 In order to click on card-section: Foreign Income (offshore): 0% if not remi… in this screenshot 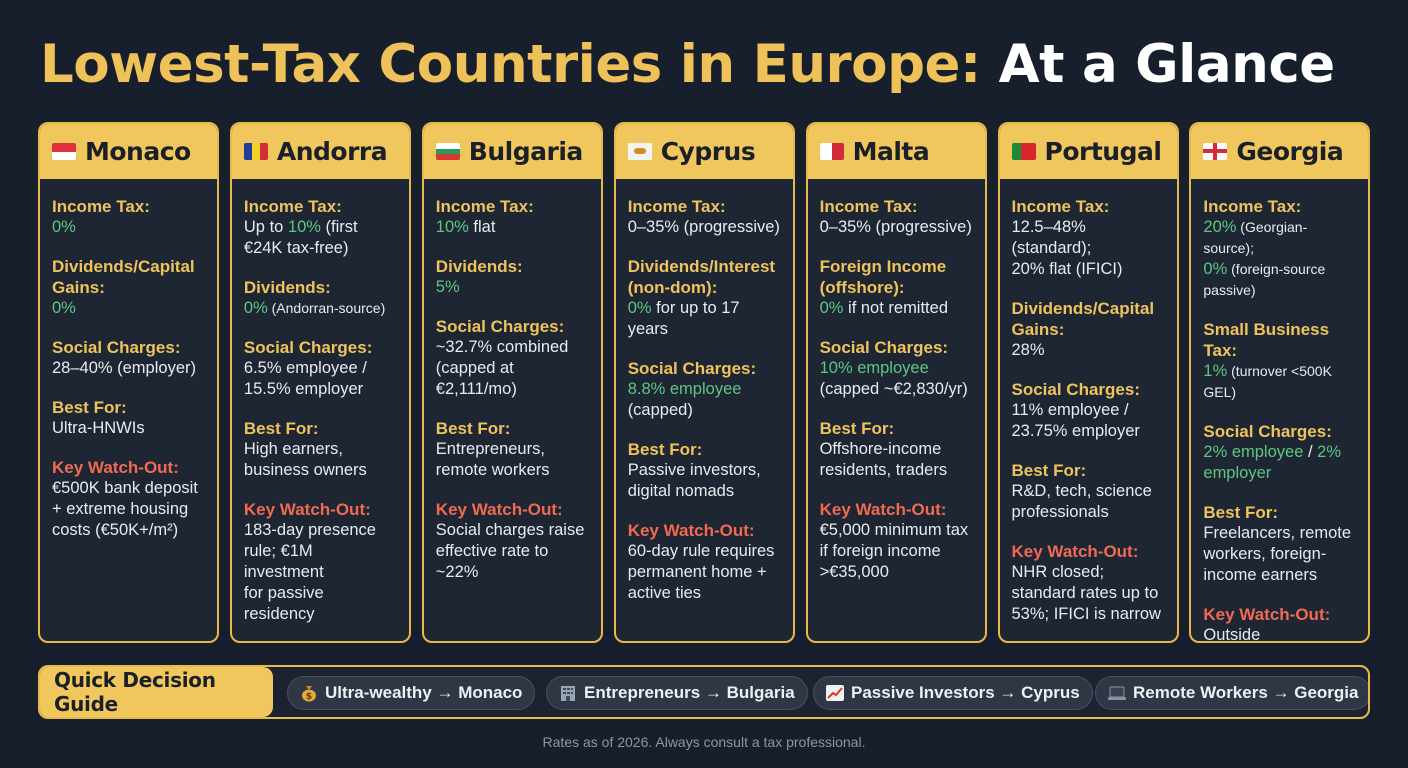, I will do `click(896, 287)`.